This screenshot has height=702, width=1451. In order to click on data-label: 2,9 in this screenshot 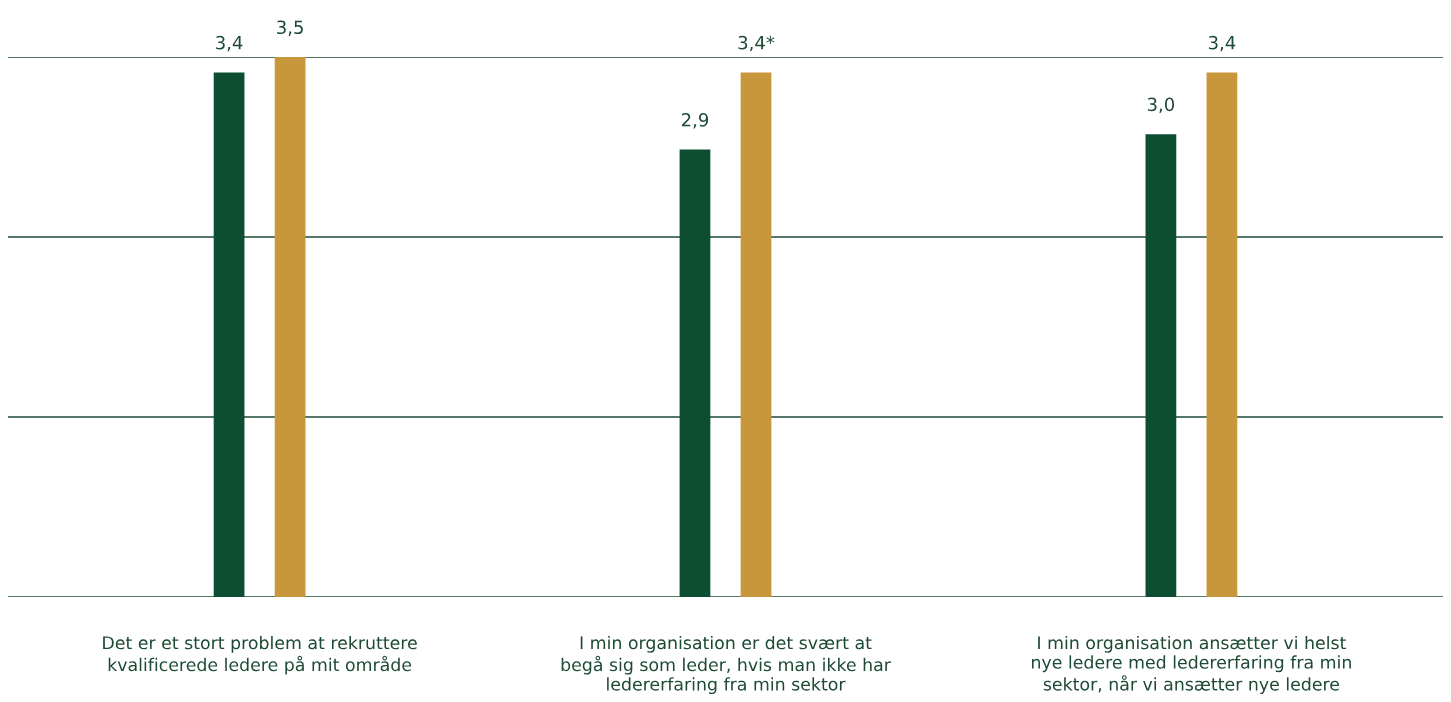, I will do `click(695, 120)`.